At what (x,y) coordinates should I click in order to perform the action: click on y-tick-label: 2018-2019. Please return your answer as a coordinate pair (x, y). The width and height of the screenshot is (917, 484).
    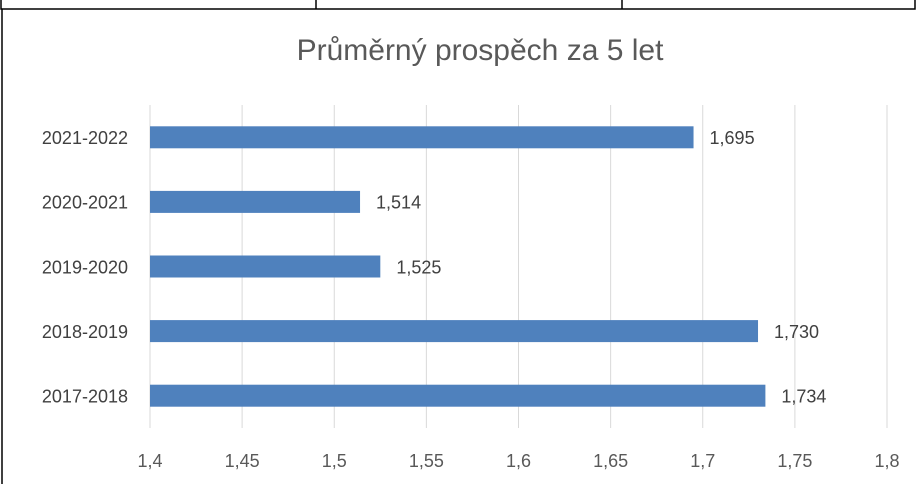
    Looking at the image, I should click on (85, 332).